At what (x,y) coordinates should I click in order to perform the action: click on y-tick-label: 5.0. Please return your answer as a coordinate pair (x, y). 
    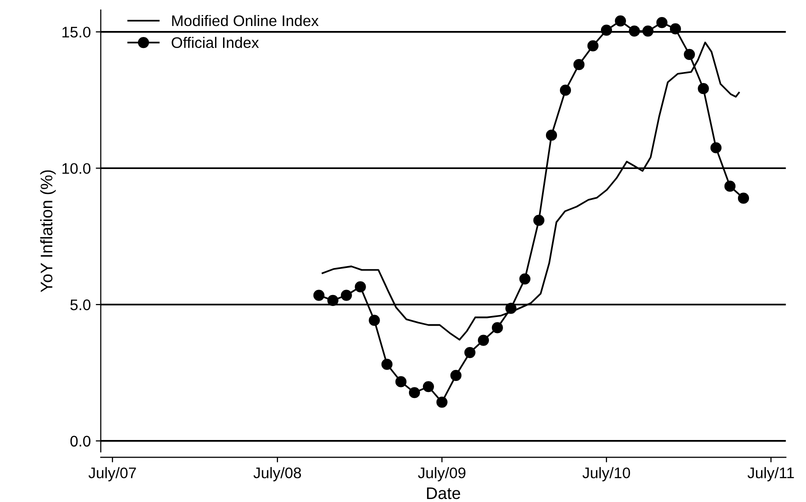
    Looking at the image, I should click on (80, 304).